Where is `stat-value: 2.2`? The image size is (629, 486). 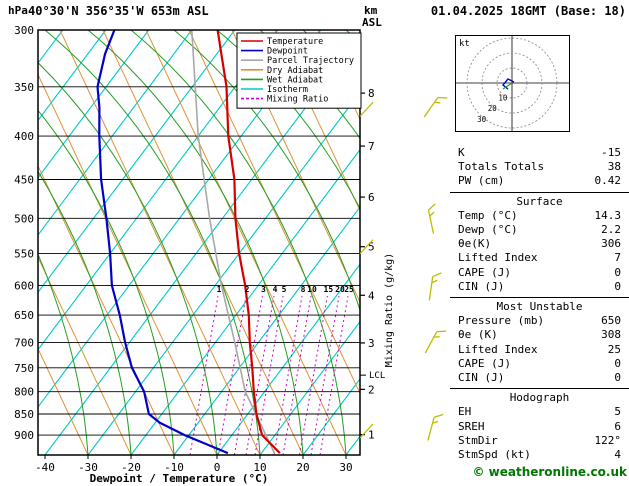 stat-value: 2.2 is located at coordinates (611, 230).